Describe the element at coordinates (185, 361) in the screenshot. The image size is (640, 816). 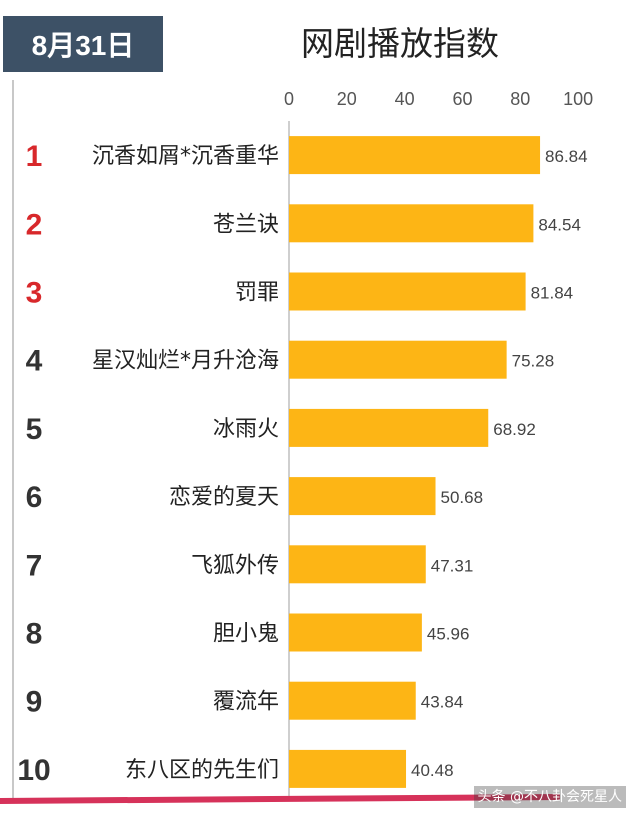
I see `category-label: 星汉灿烂*月升沧海` at that location.